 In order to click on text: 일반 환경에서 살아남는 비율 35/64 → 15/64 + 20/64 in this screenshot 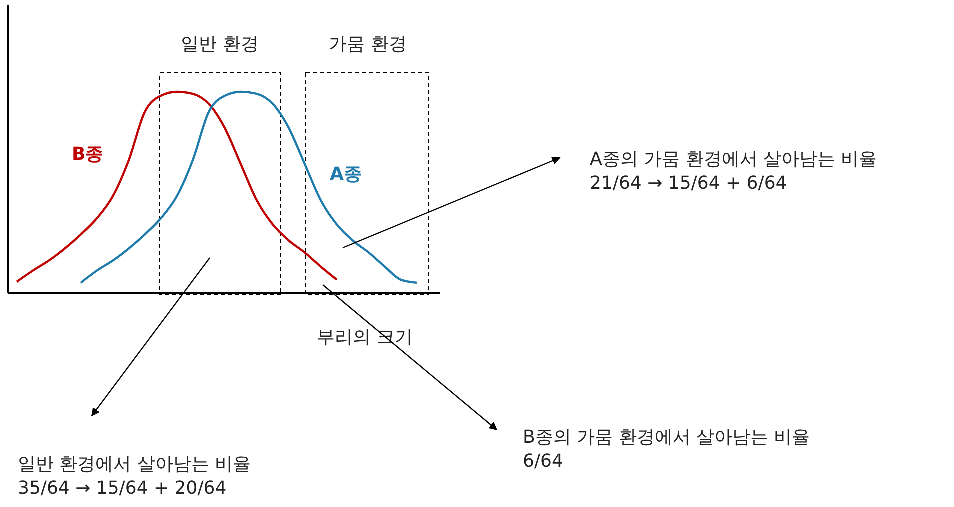, I will do `click(135, 476)`.